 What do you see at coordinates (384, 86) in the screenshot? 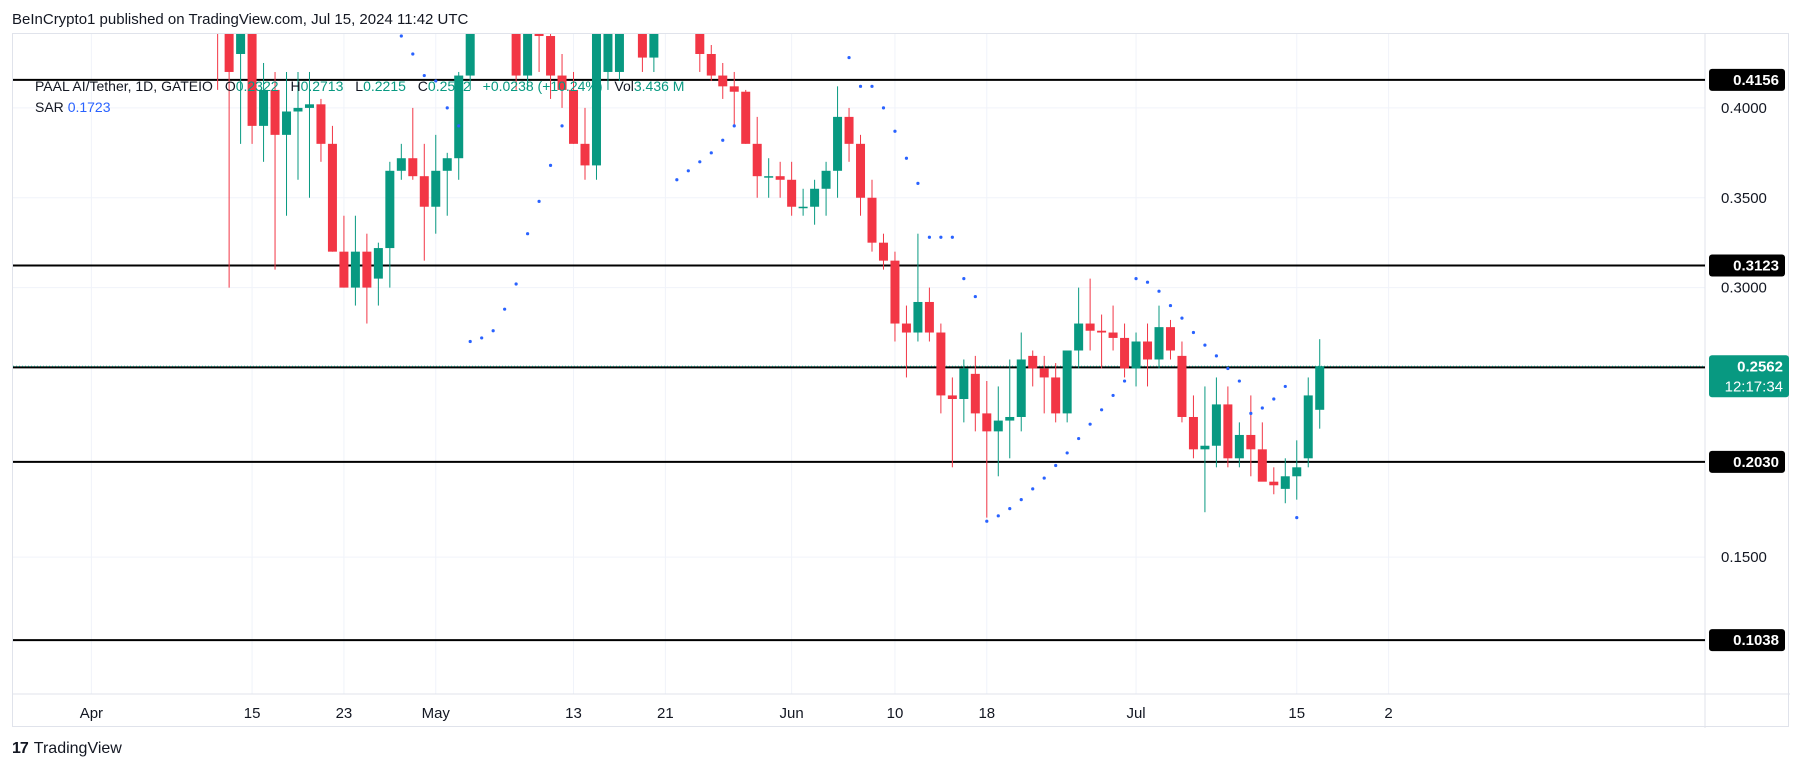
I see `low-value: 0.2215` at bounding box center [384, 86].